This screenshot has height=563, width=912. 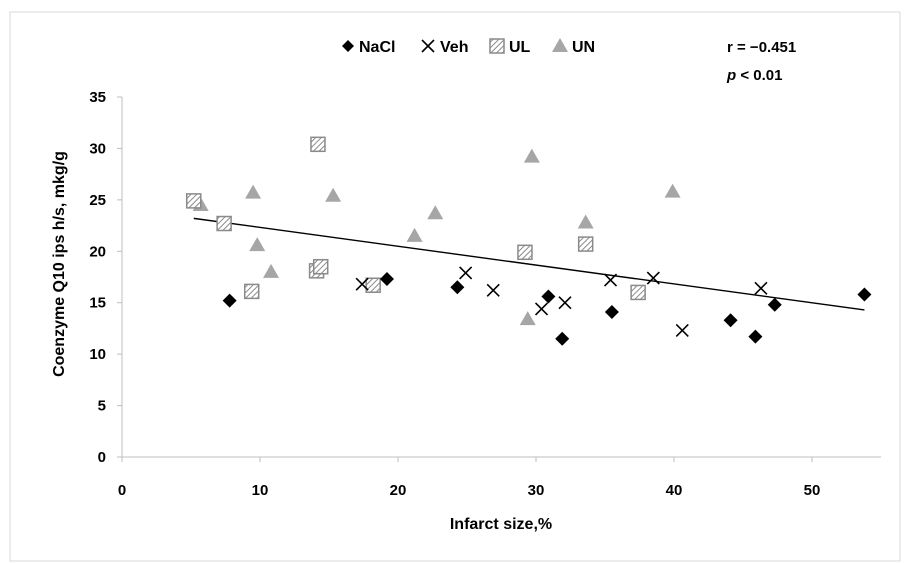 What do you see at coordinates (398, 490) in the screenshot?
I see `x-tick-label: 20` at bounding box center [398, 490].